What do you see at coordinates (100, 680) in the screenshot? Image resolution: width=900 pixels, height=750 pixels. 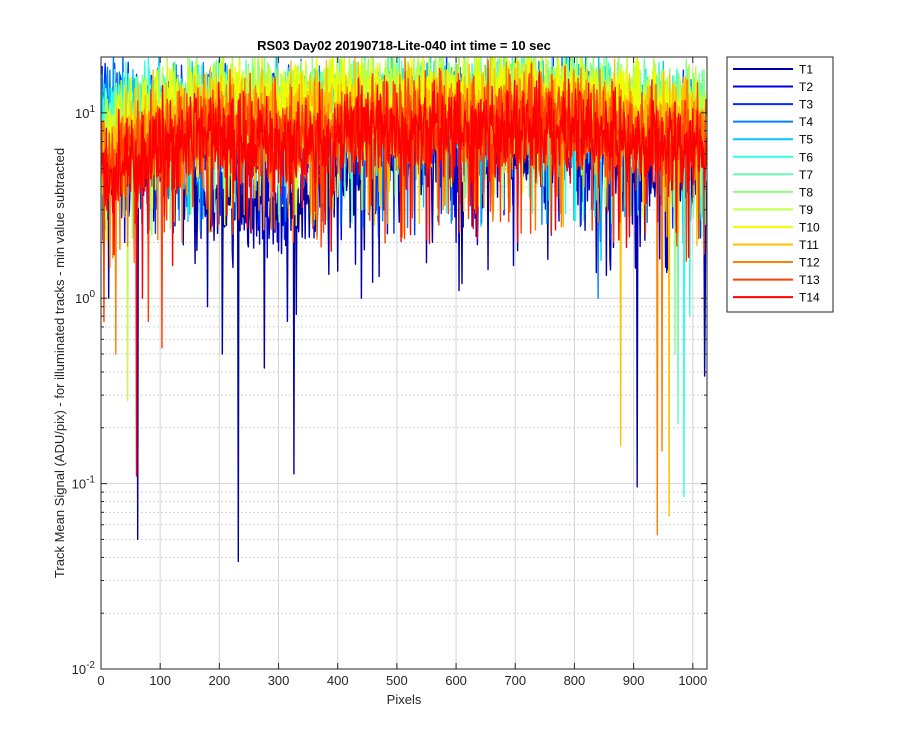 I see `x-tick-label: 0` at bounding box center [100, 680].